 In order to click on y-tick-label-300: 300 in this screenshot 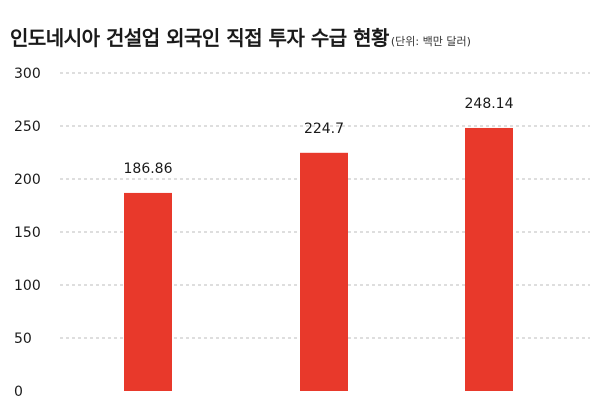, I will do `click(27, 74)`.